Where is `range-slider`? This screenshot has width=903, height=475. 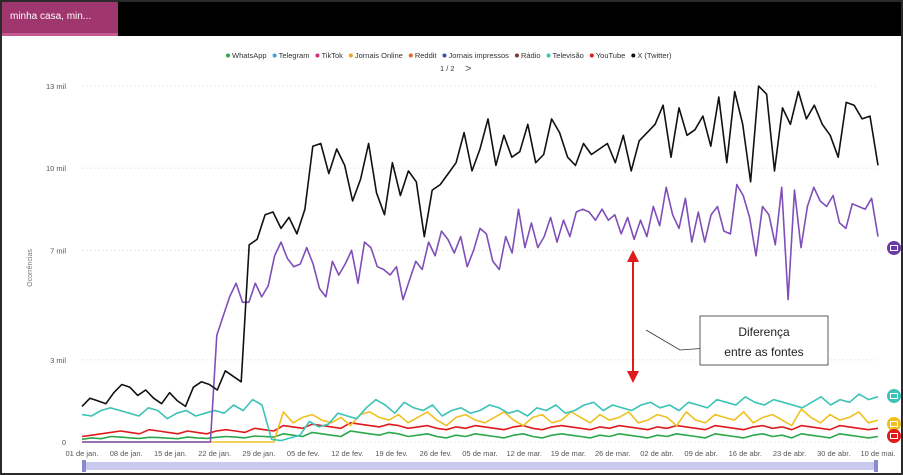
range-slider is located at coordinates (480, 466).